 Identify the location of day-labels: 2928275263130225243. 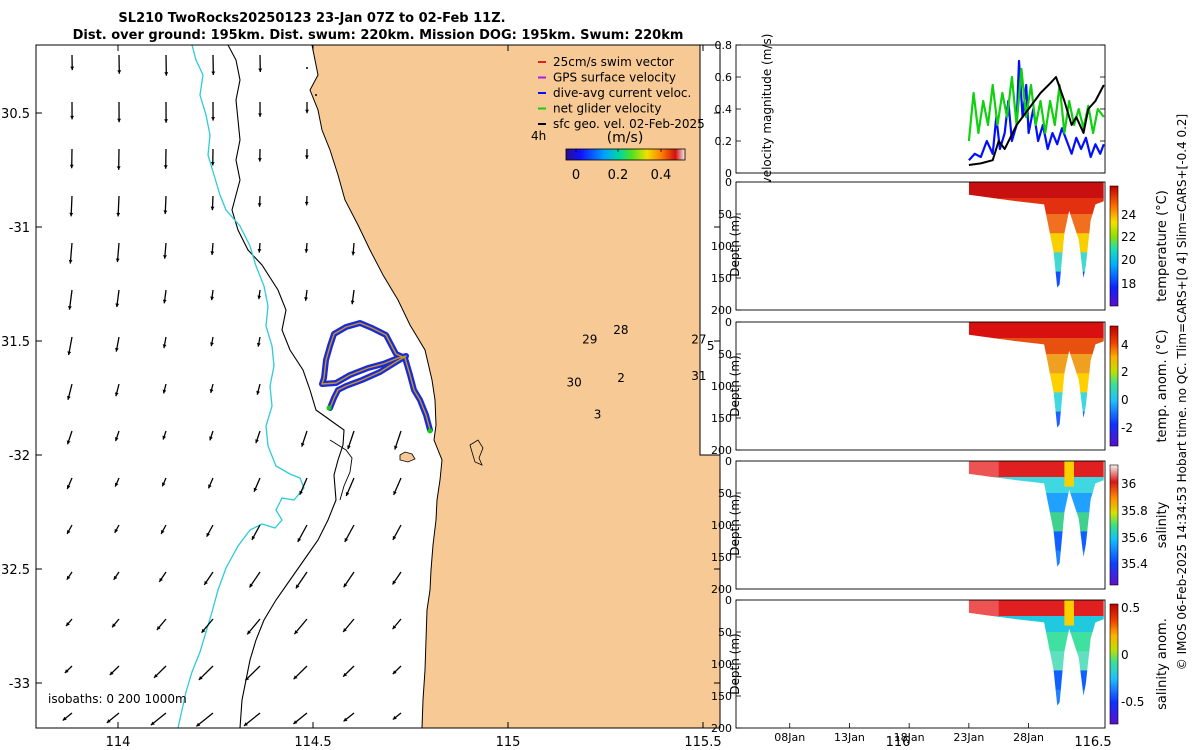
(641, 372).